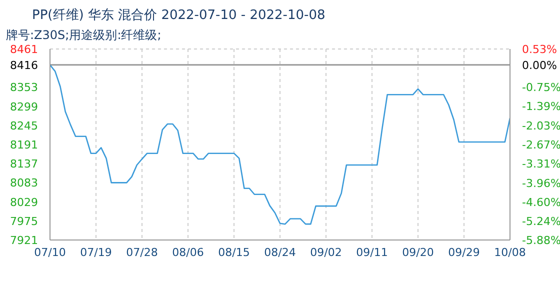 This screenshot has width=560, height=300. What do you see at coordinates (179, 15) in the screenshot?
I see `chart-title: PP(纤维) 华东 混合价 2022-07-10 - 2022-10-08` at bounding box center [179, 15].